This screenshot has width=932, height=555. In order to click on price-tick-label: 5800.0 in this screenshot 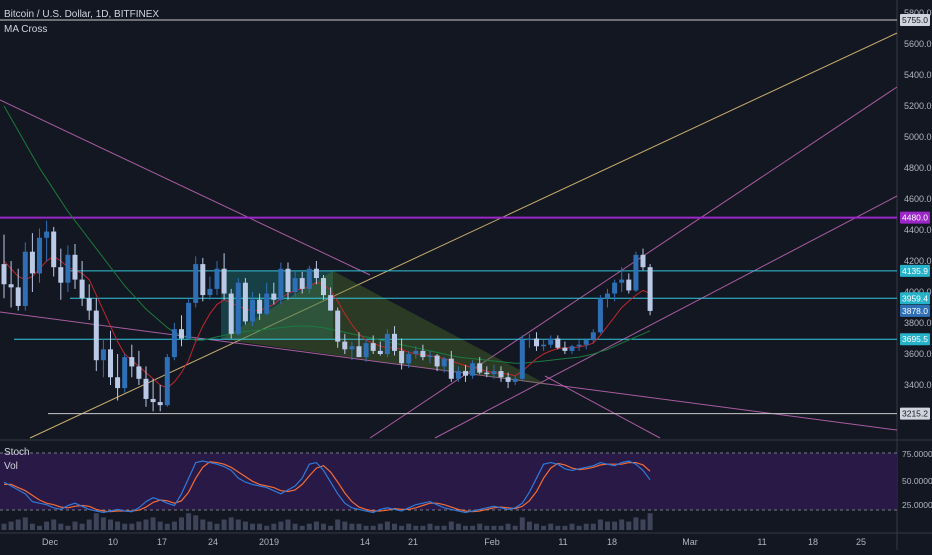, I will do `click(918, 13)`.